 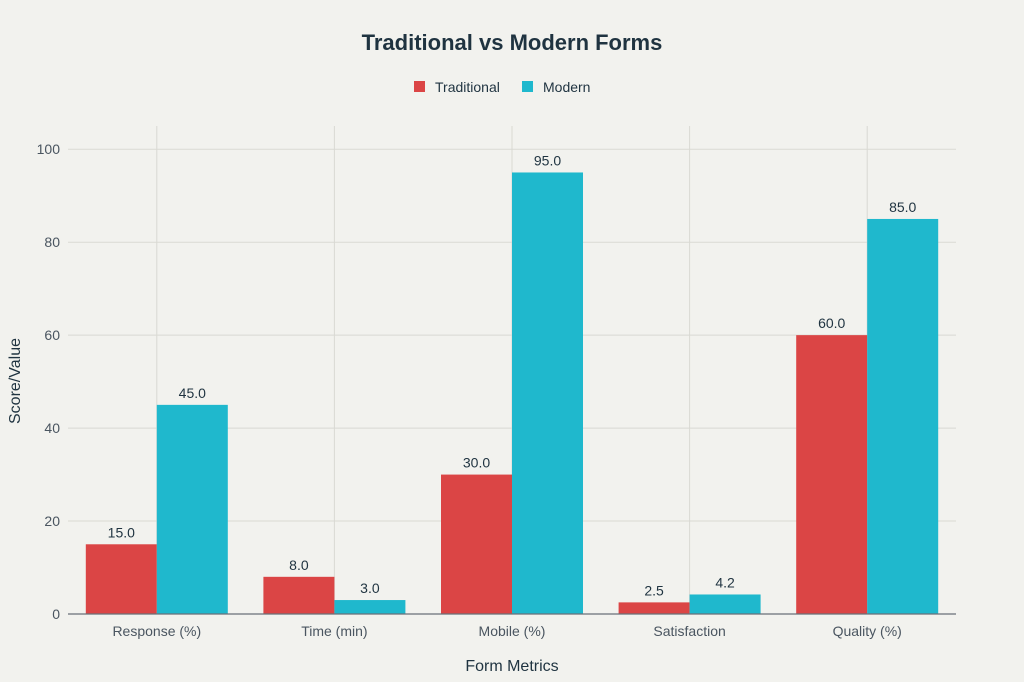 What do you see at coordinates (49, 381) in the screenshot?
I see `y-axis-ticks: 0 20 40 60 80 100` at bounding box center [49, 381].